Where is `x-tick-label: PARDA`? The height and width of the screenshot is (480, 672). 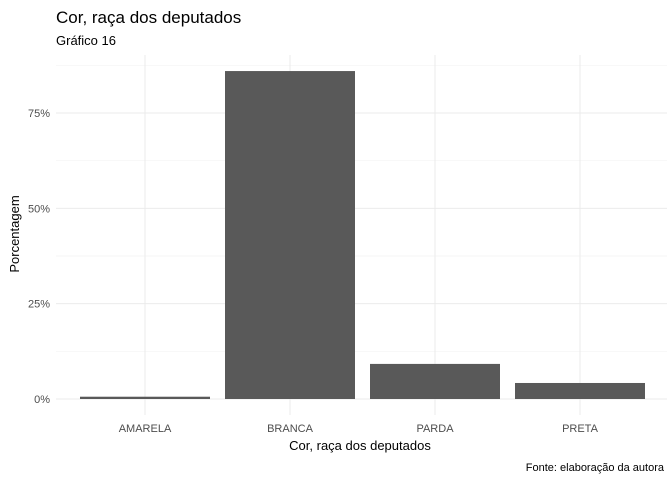 x-tick-label: PARDA is located at coordinates (435, 429).